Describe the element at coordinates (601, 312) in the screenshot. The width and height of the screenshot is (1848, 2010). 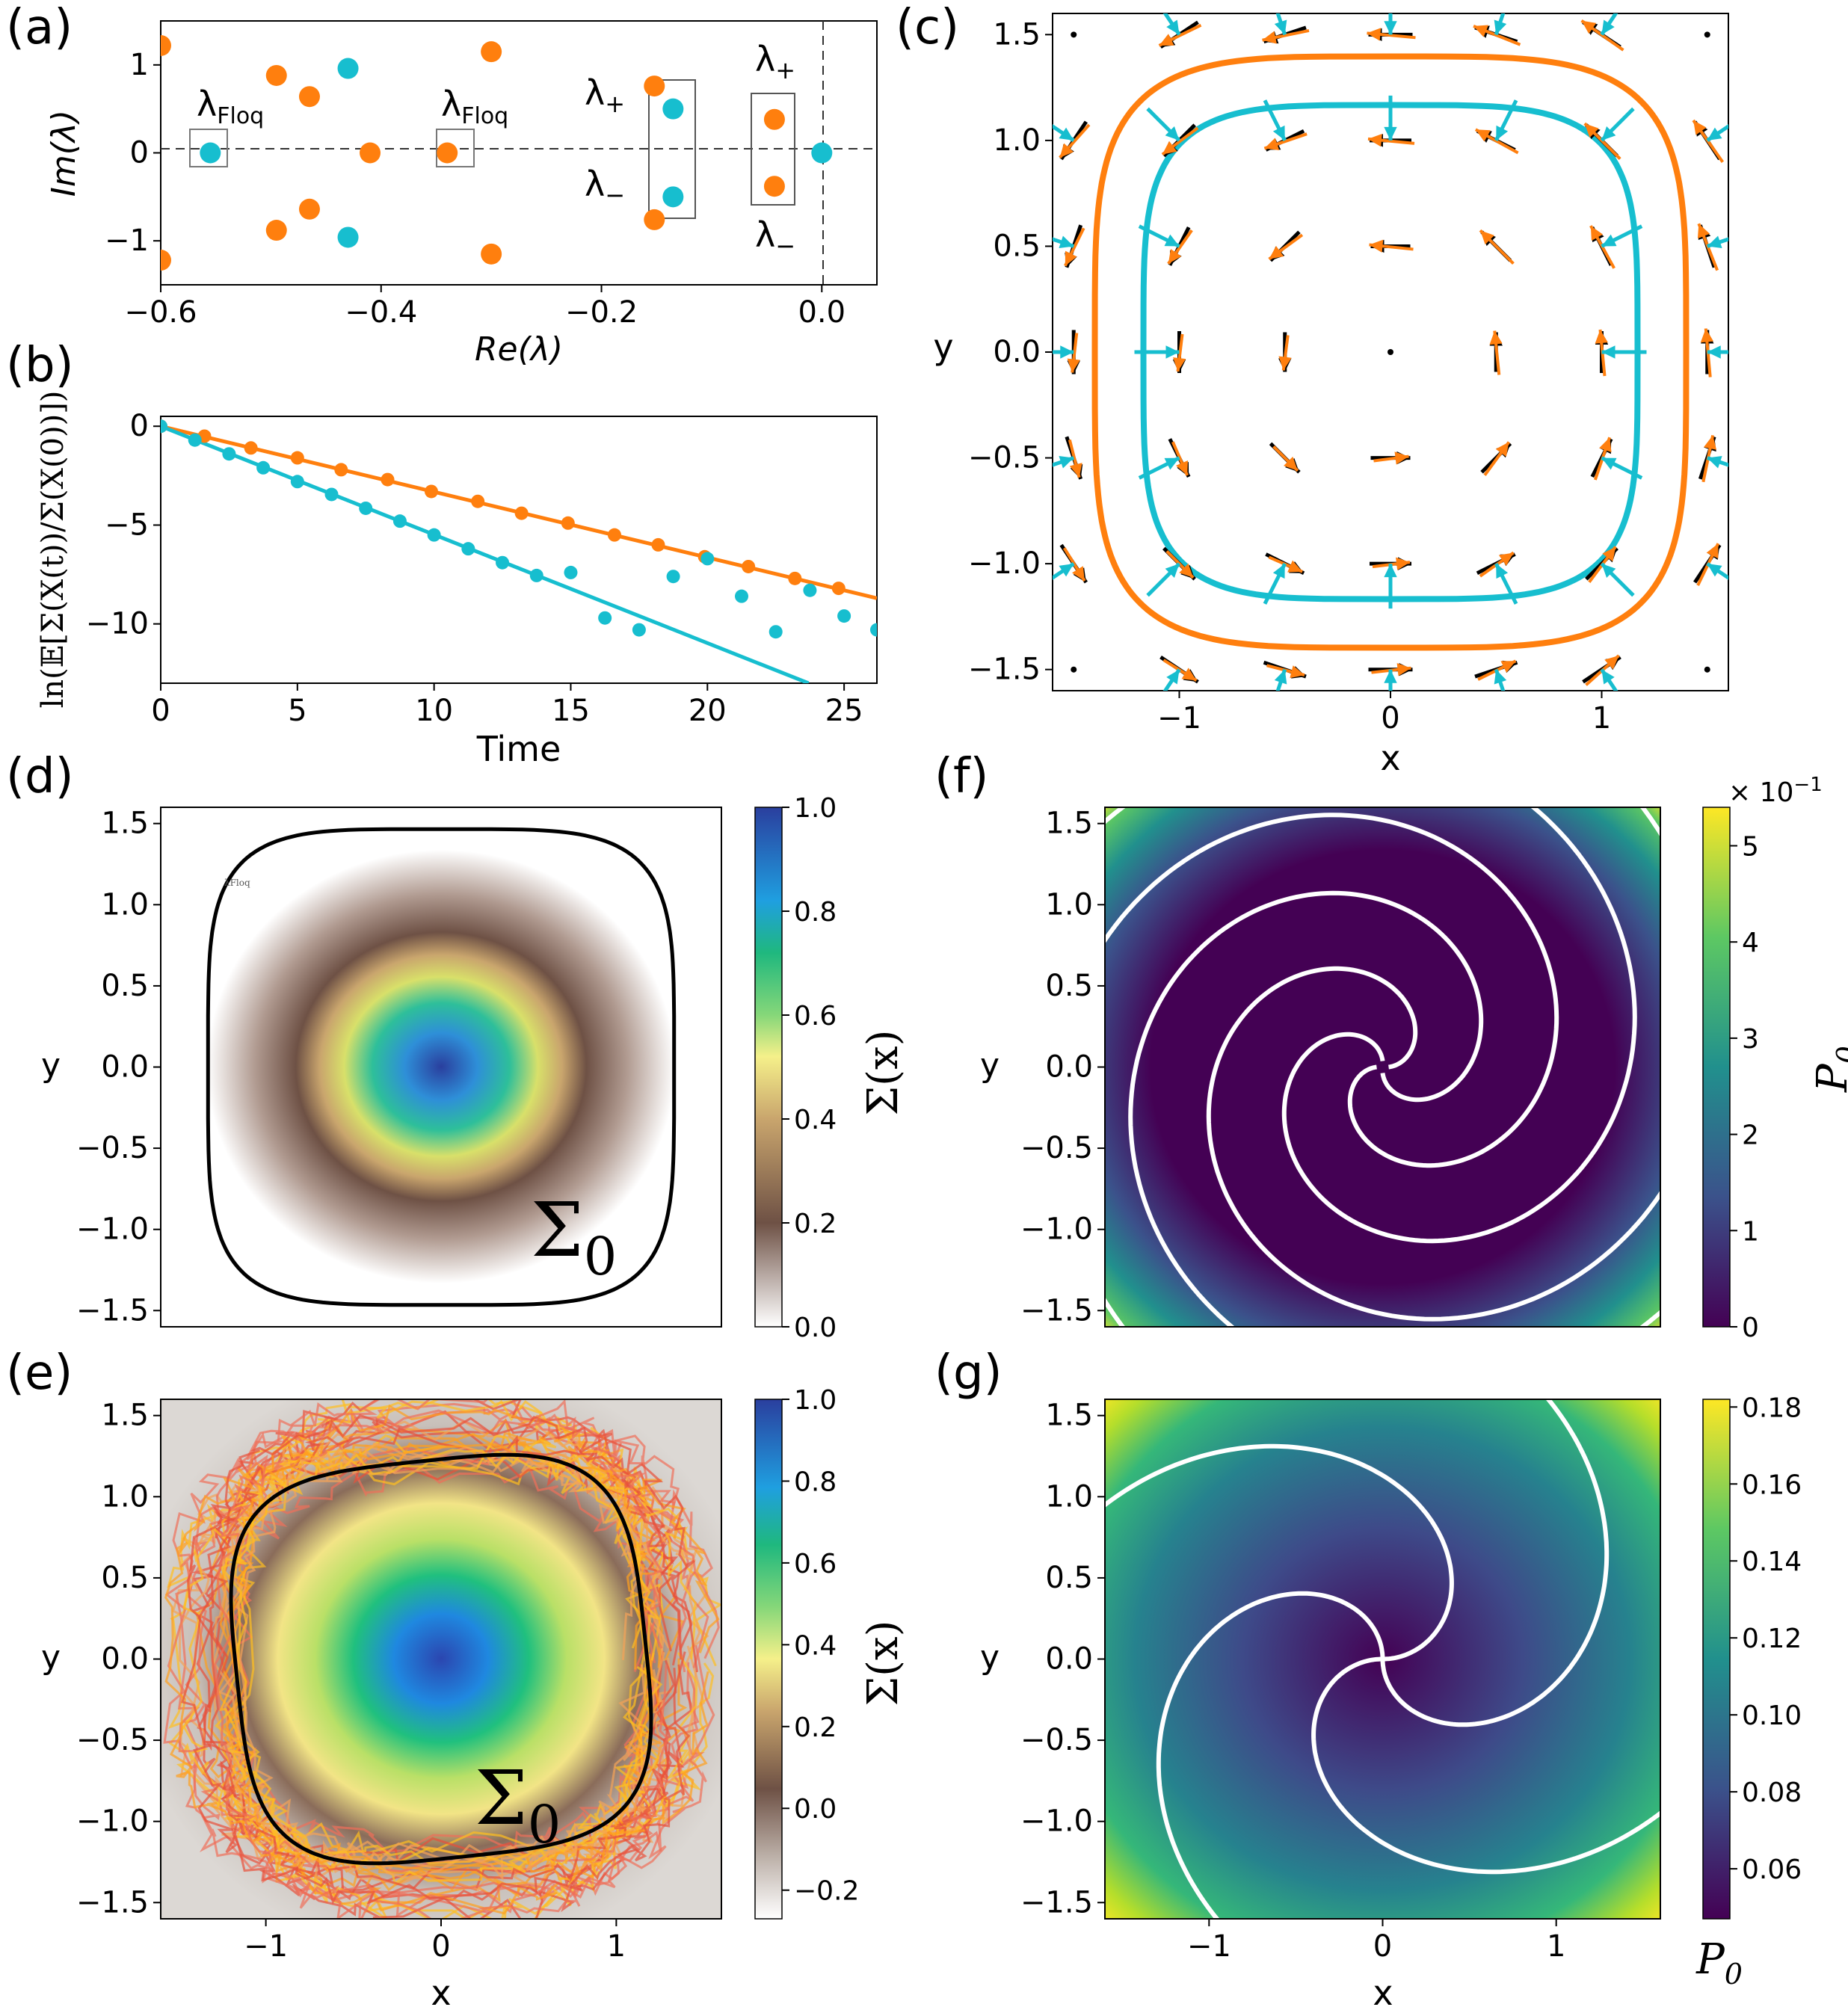
I see `a-xtick-label: −0.2` at that location.